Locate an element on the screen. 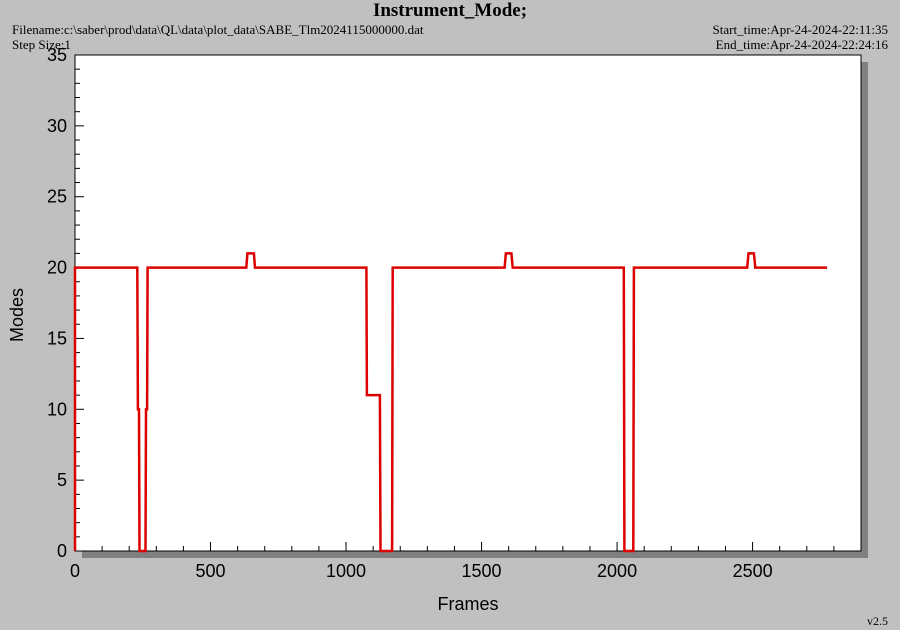  end-time-label: End_time:Apr-24-2024-22:24:16 is located at coordinates (801, 44).